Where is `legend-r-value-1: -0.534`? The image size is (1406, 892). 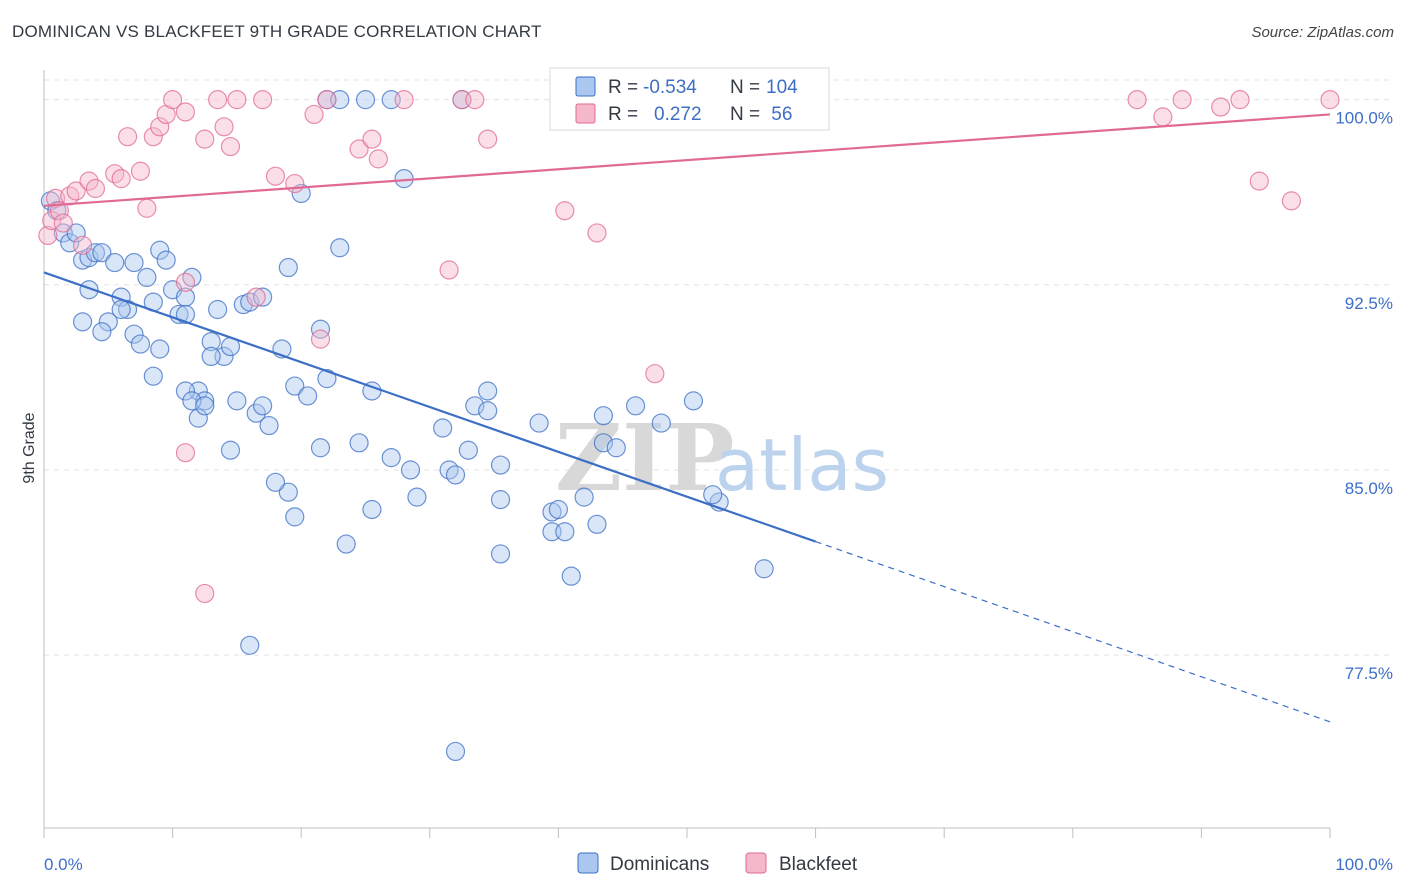
legend-r-value-1: -0.534 is located at coordinates (670, 87).